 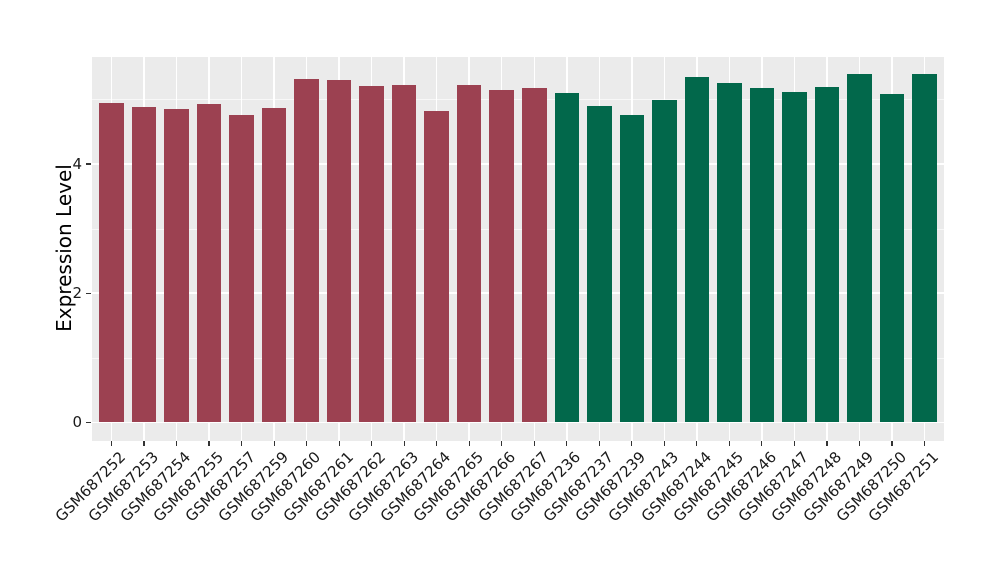 I want to click on bar-GSM687266, so click(x=501, y=256).